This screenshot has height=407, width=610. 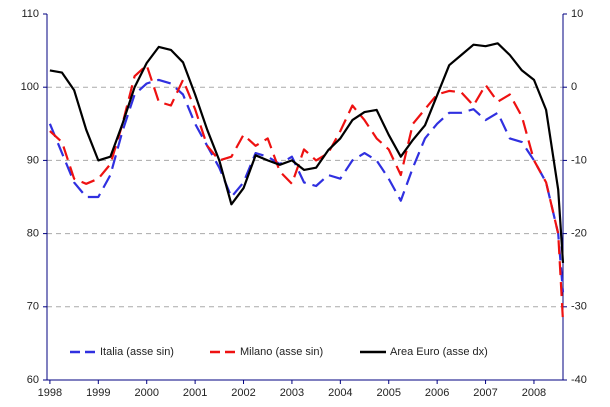 I want to click on y2-tick-label: 10, so click(x=577, y=14).